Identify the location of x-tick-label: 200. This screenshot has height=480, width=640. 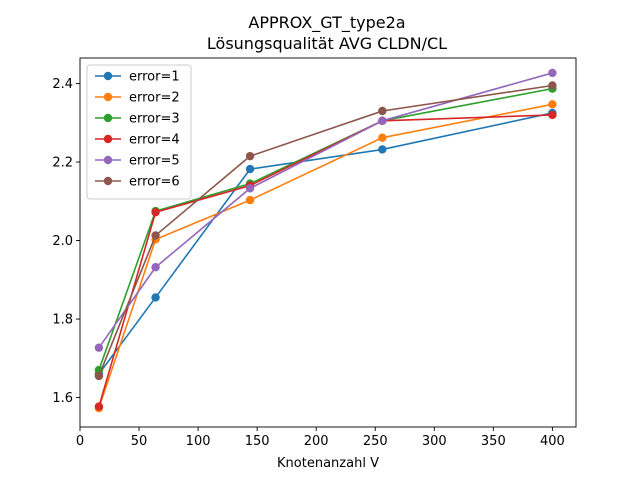
(316, 441).